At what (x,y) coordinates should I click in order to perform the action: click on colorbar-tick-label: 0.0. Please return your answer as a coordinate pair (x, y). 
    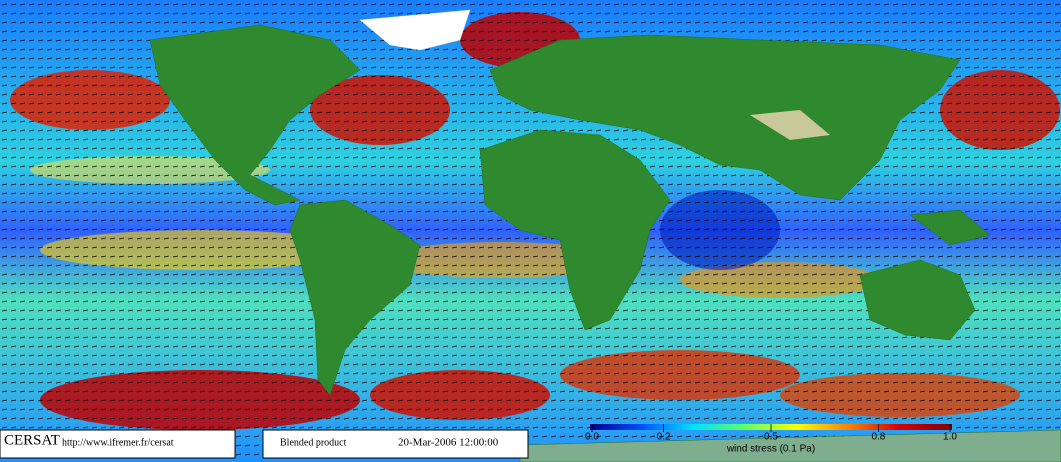
    Looking at the image, I should click on (592, 437).